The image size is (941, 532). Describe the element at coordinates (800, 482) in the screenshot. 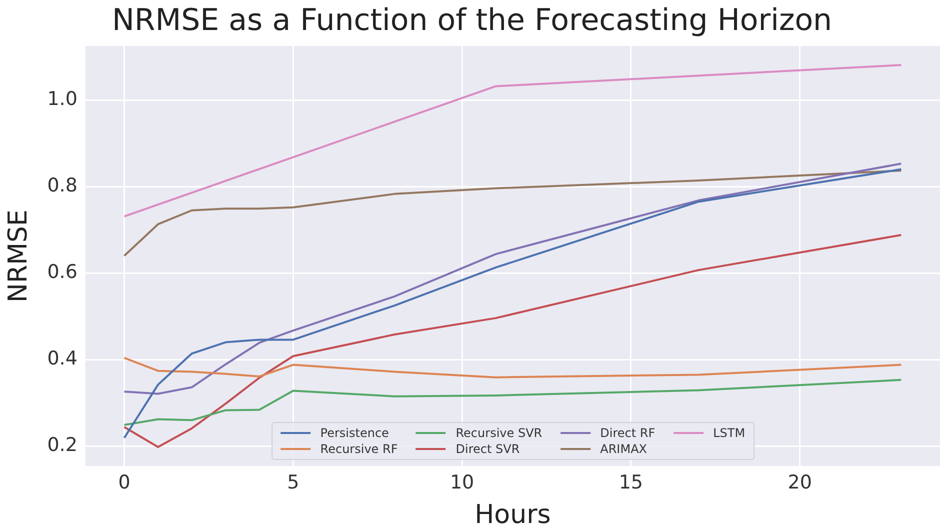

I see `x-tick-label: 20` at that location.